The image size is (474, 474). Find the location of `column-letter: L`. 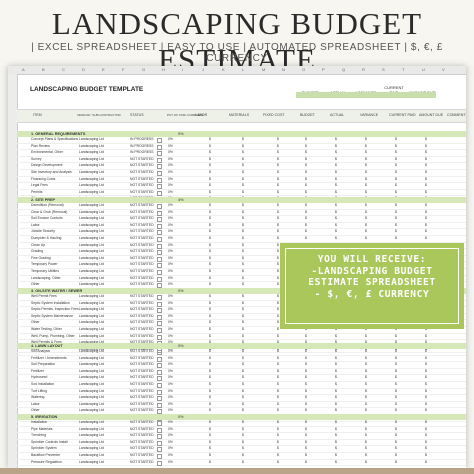

column-letter: L is located at coordinates (243, 69).